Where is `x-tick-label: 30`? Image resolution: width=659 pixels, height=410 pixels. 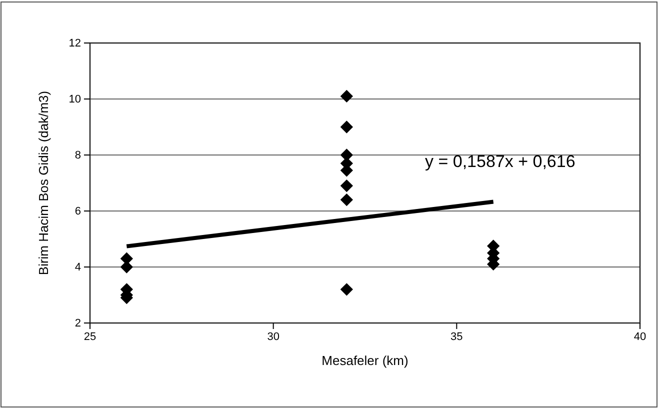 x-tick-label: 30 is located at coordinates (273, 336).